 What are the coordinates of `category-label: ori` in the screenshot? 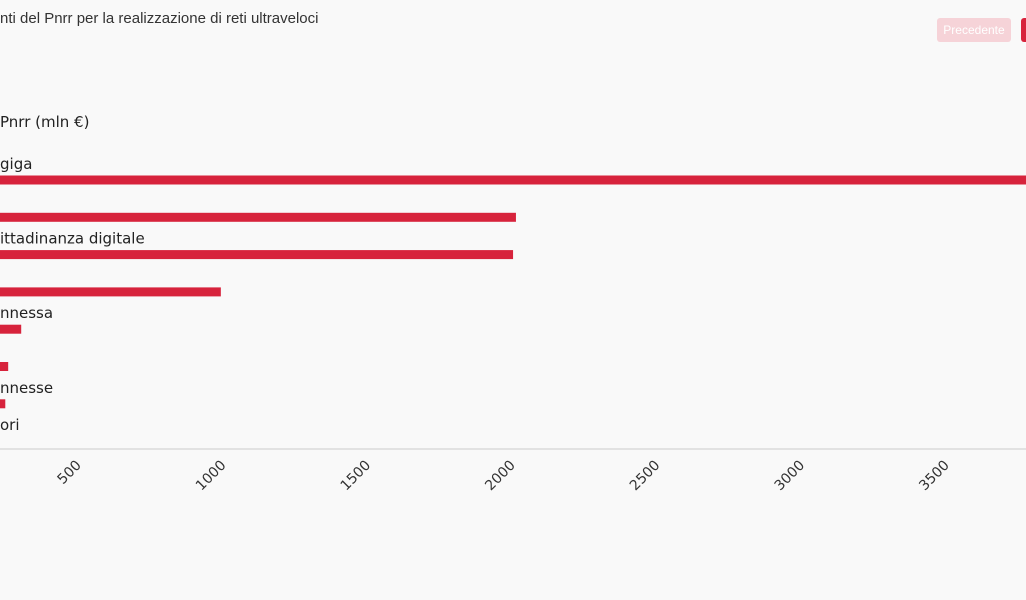 It's located at (10, 425).